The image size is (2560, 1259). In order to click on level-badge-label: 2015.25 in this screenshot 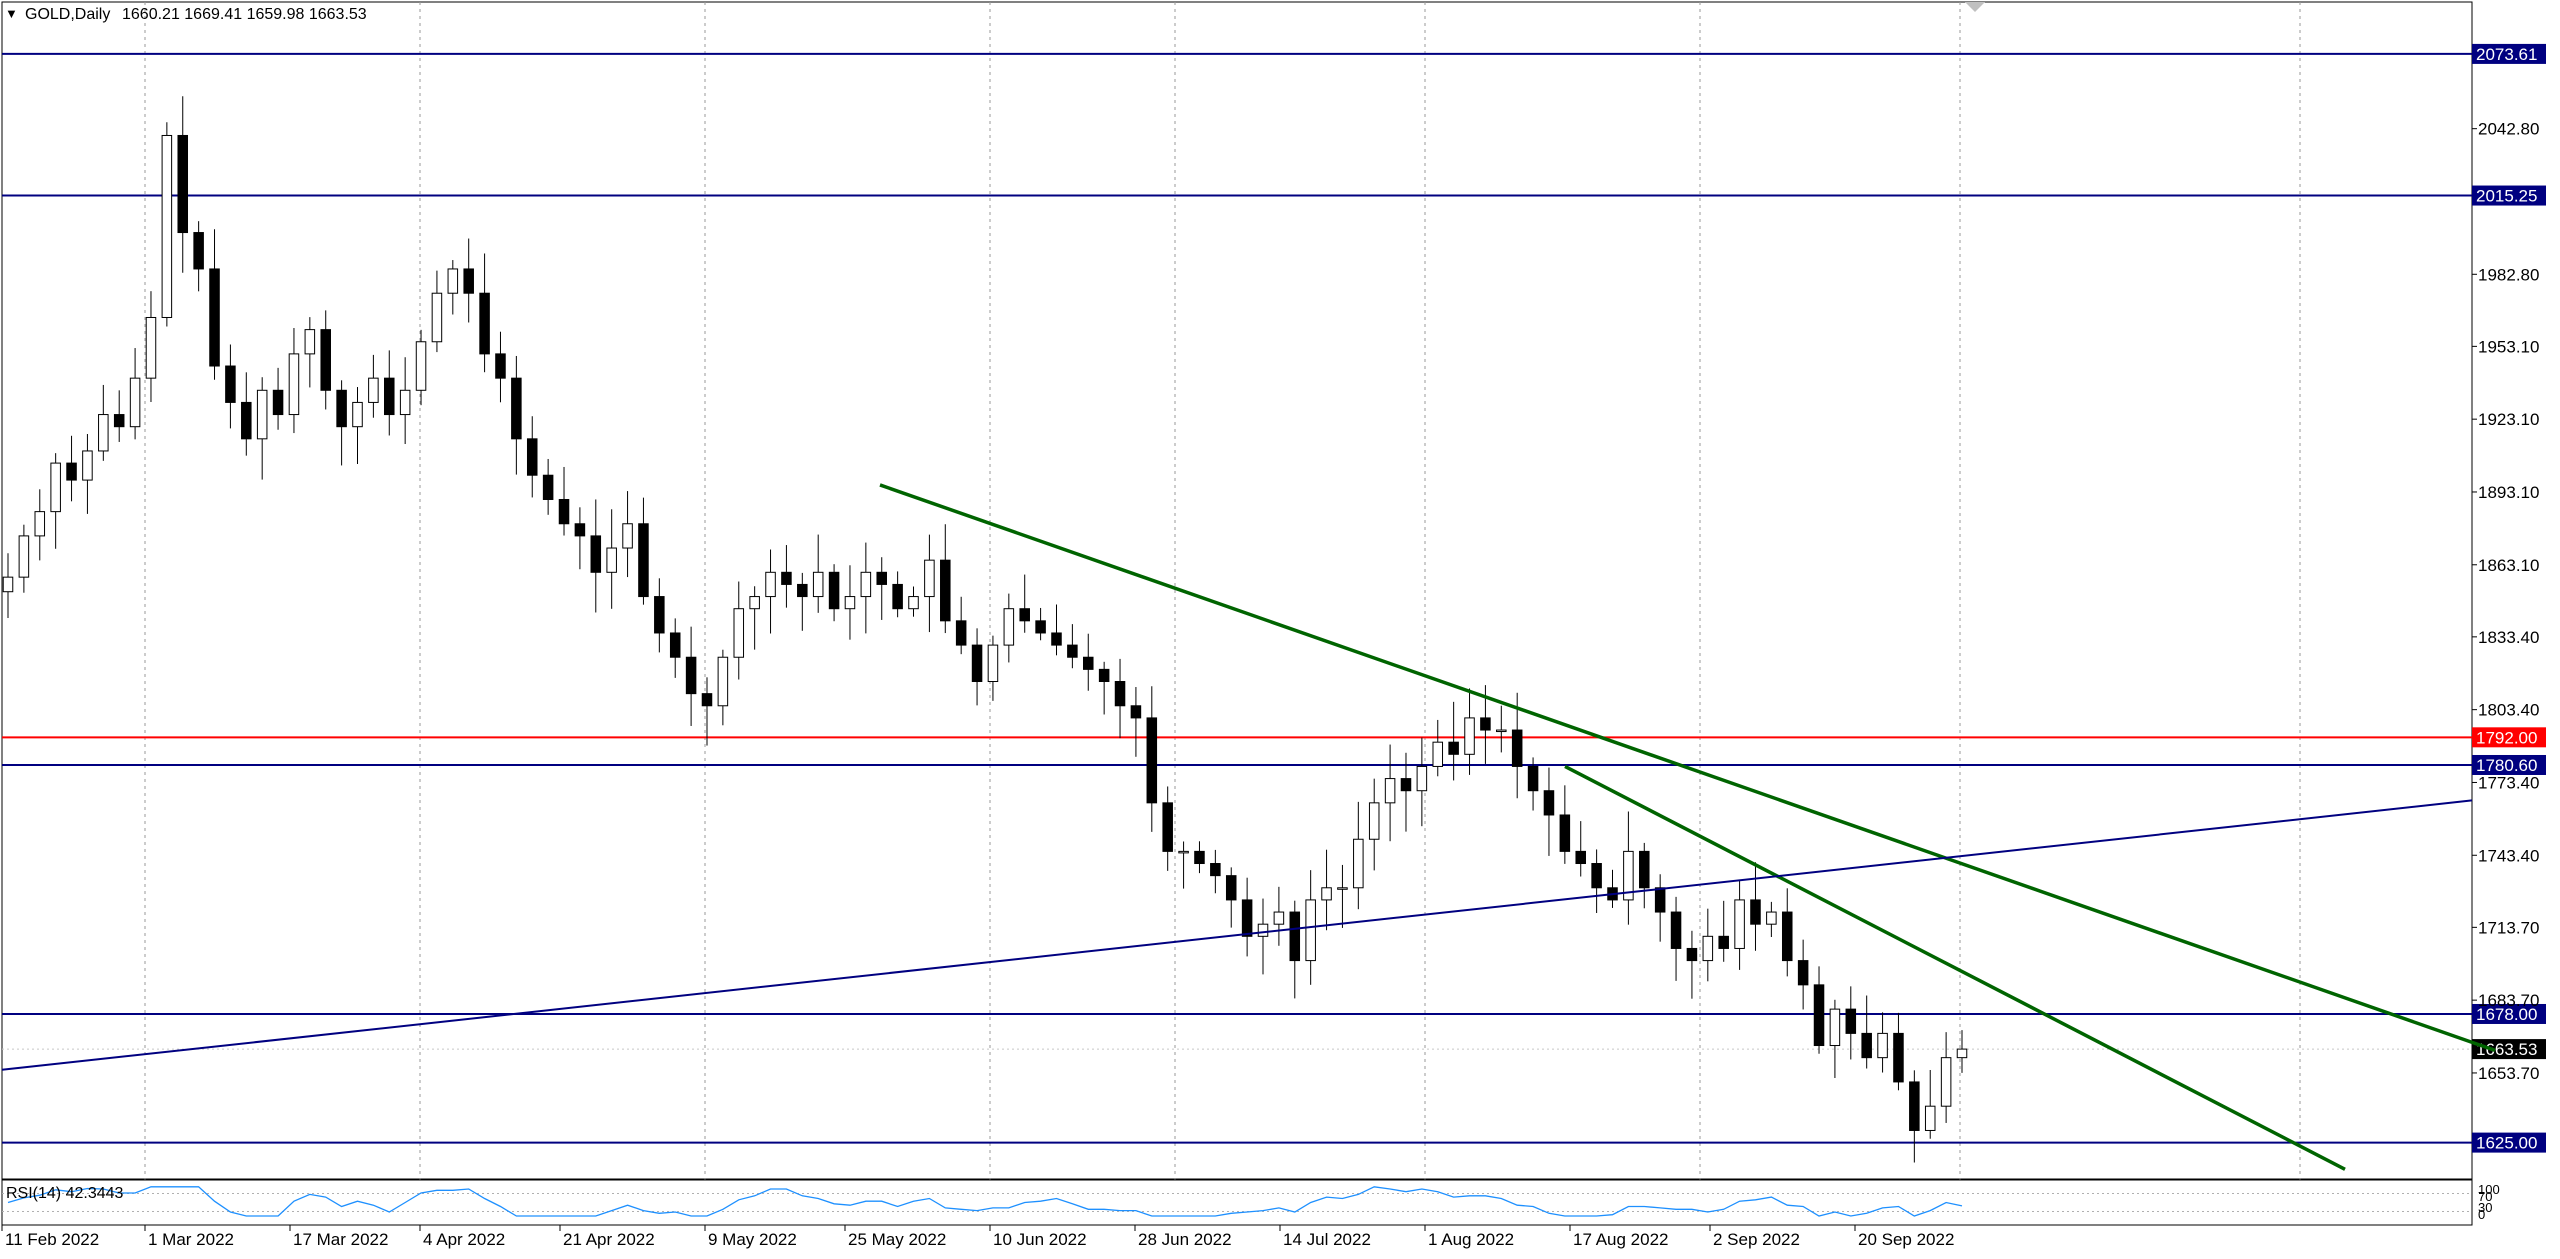, I will do `click(2506, 196)`.